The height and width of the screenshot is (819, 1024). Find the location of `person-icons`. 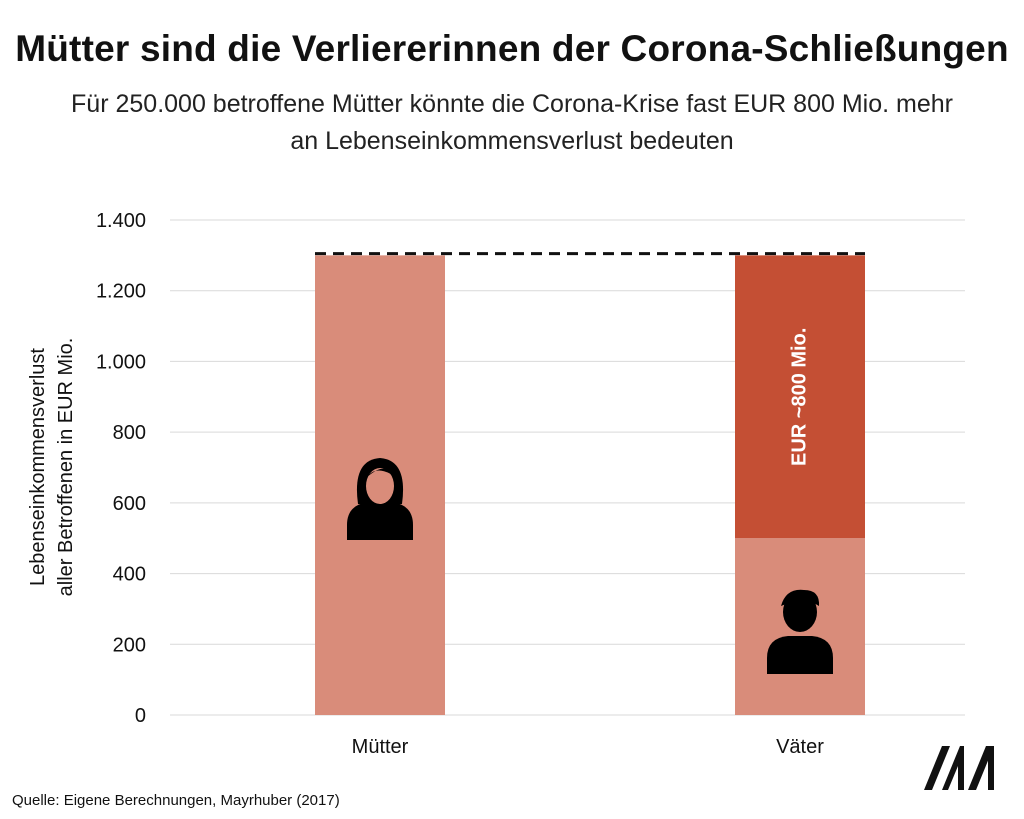

person-icons is located at coordinates (590, 566).